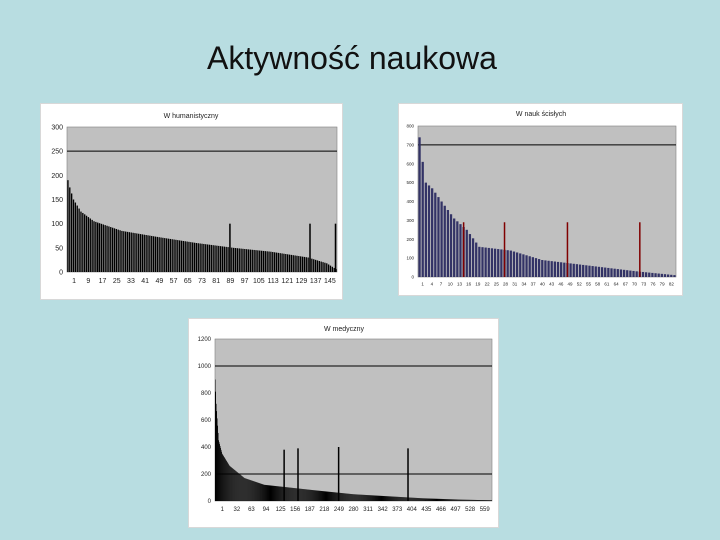  Describe the element at coordinates (672, 284) in the screenshot. I see `x-tick-label: 82` at that location.